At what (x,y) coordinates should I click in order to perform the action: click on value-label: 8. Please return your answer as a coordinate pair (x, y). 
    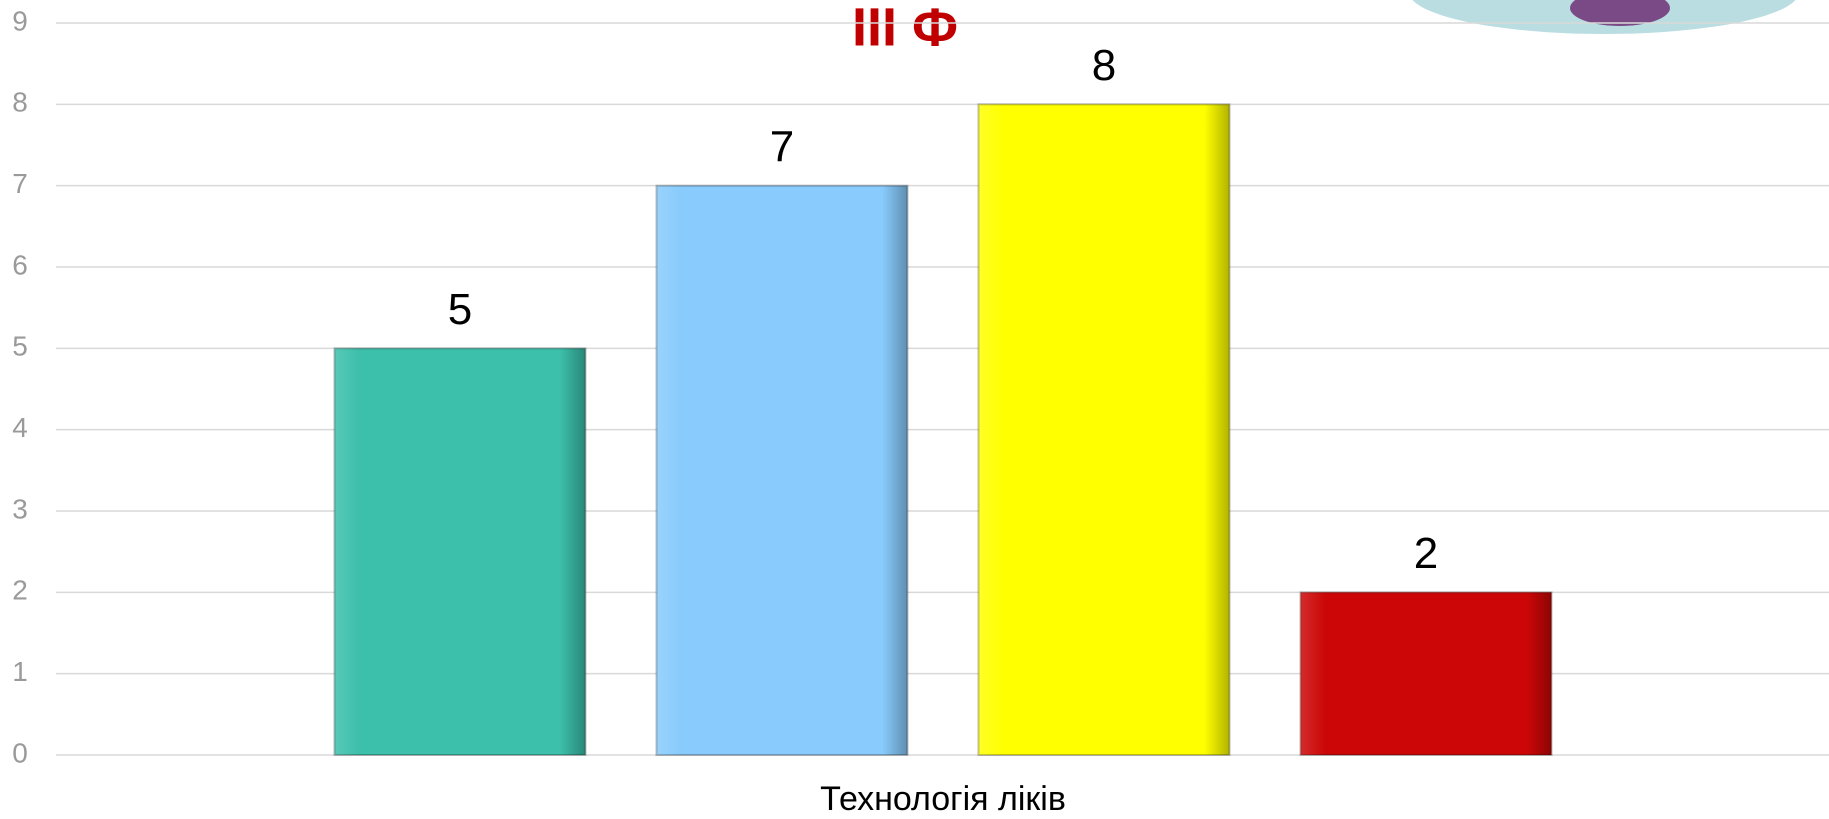
    Looking at the image, I should click on (1104, 65).